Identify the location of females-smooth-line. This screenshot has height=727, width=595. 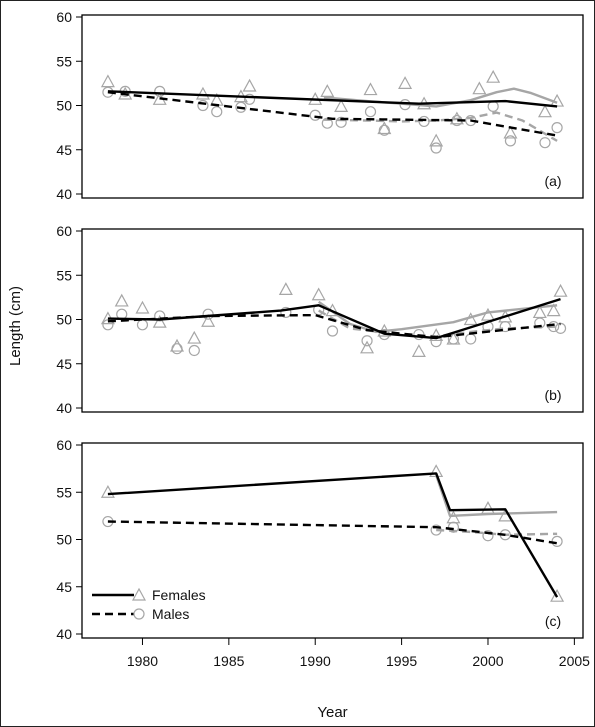
(496, 496).